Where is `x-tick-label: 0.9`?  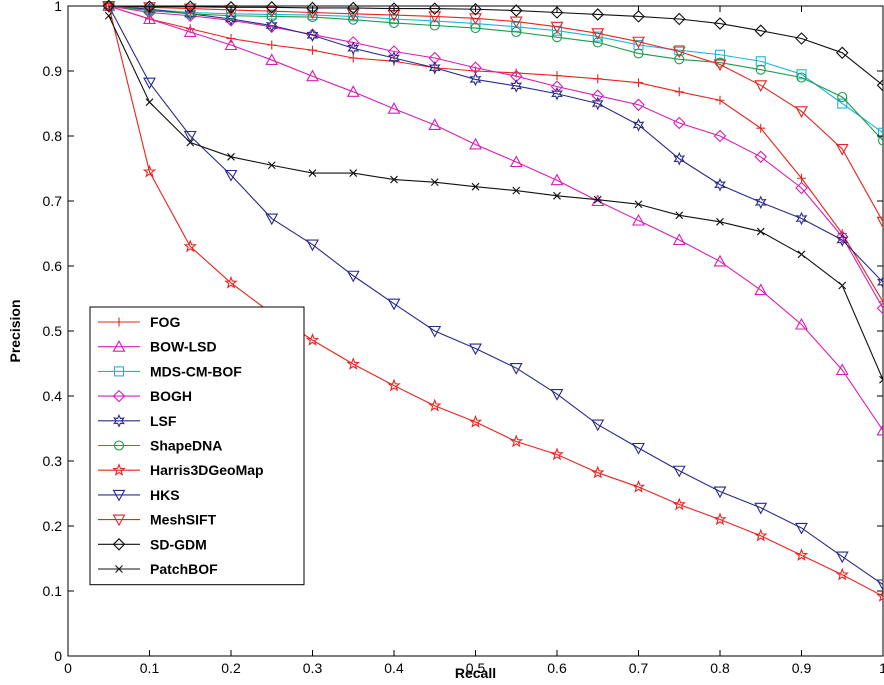 x-tick-label: 0.9 is located at coordinates (802, 668).